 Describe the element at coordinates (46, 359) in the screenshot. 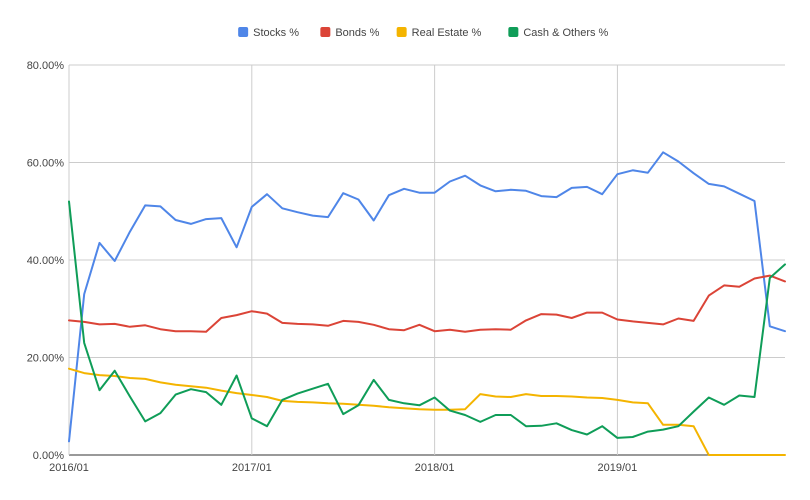

I see `y-tick-label: 20.00%` at that location.